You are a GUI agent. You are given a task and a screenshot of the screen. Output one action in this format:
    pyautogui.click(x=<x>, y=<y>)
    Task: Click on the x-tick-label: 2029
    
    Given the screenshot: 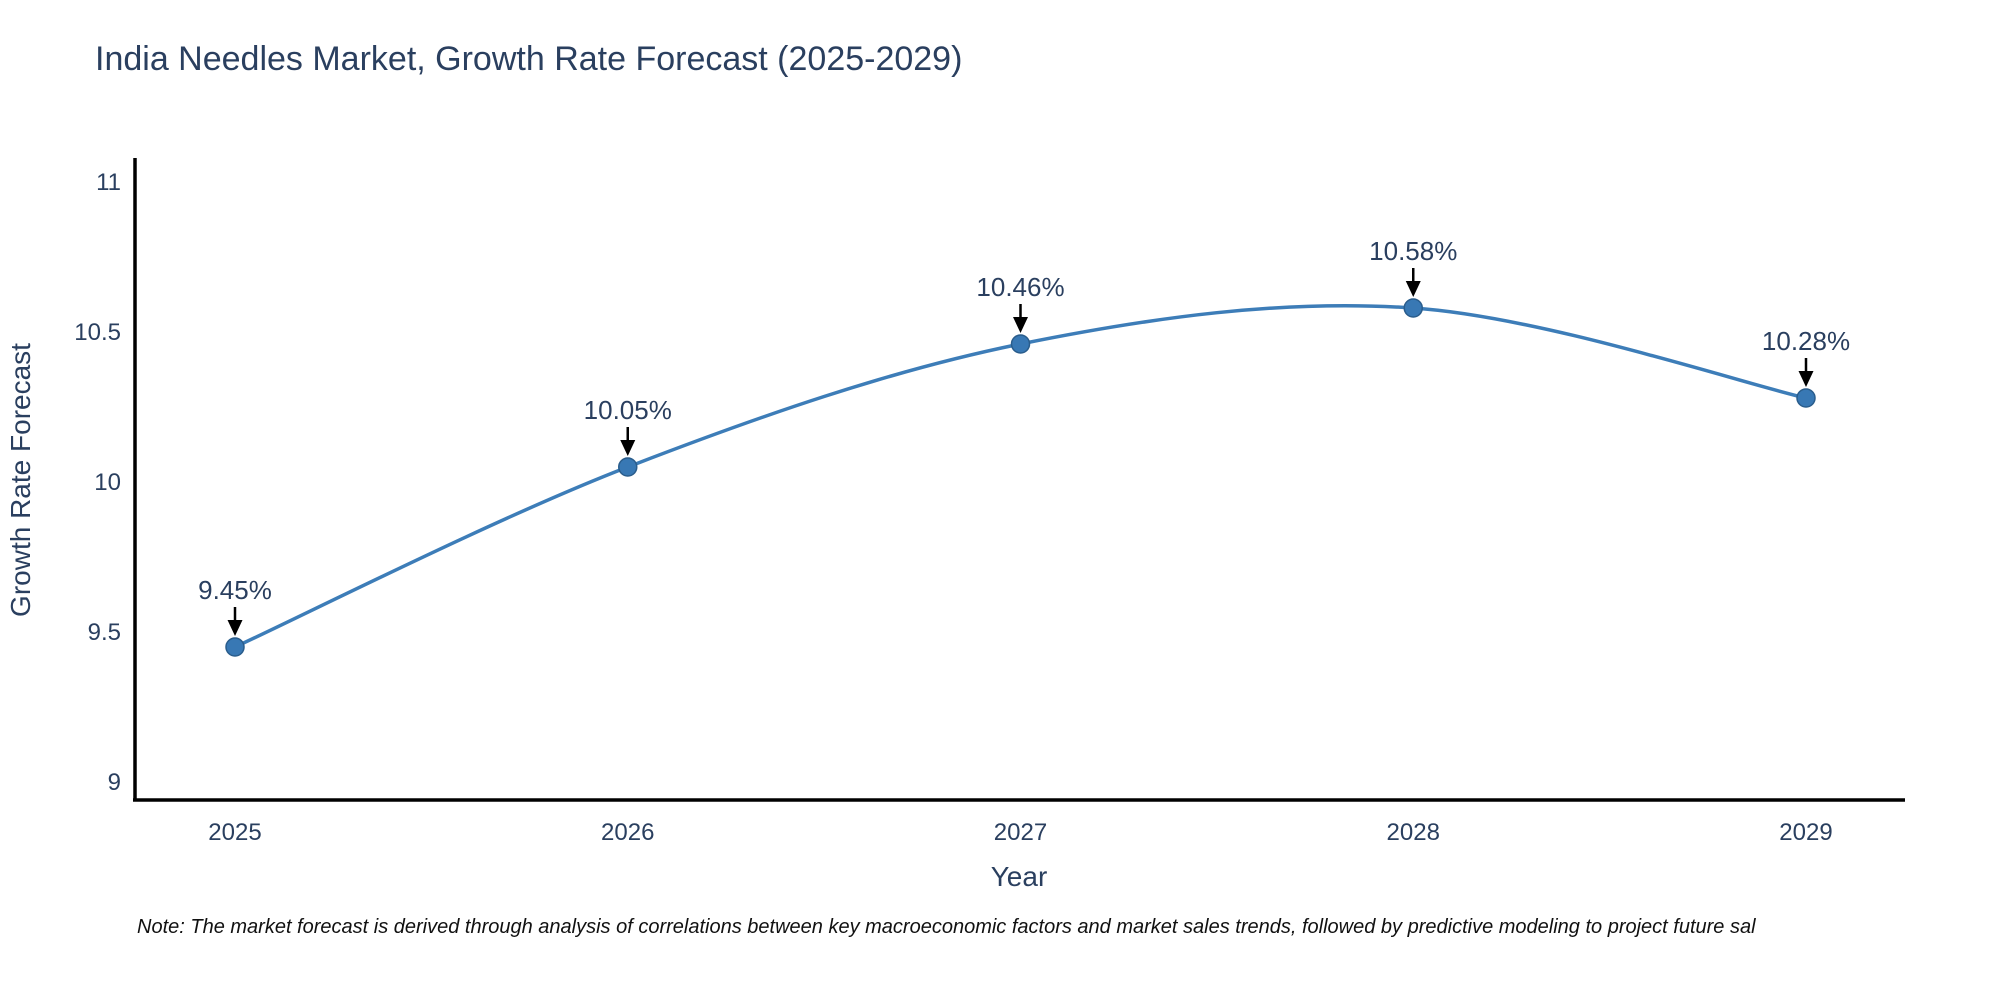 What is the action you would take?
    pyautogui.click(x=1805, y=832)
    